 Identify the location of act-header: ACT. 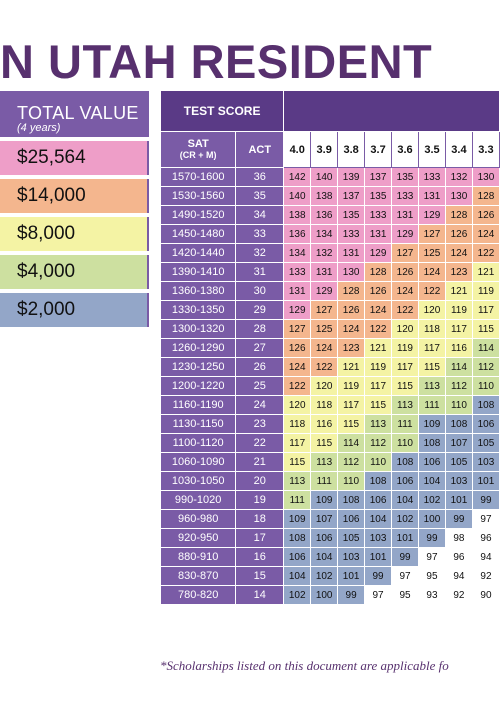
(260, 149).